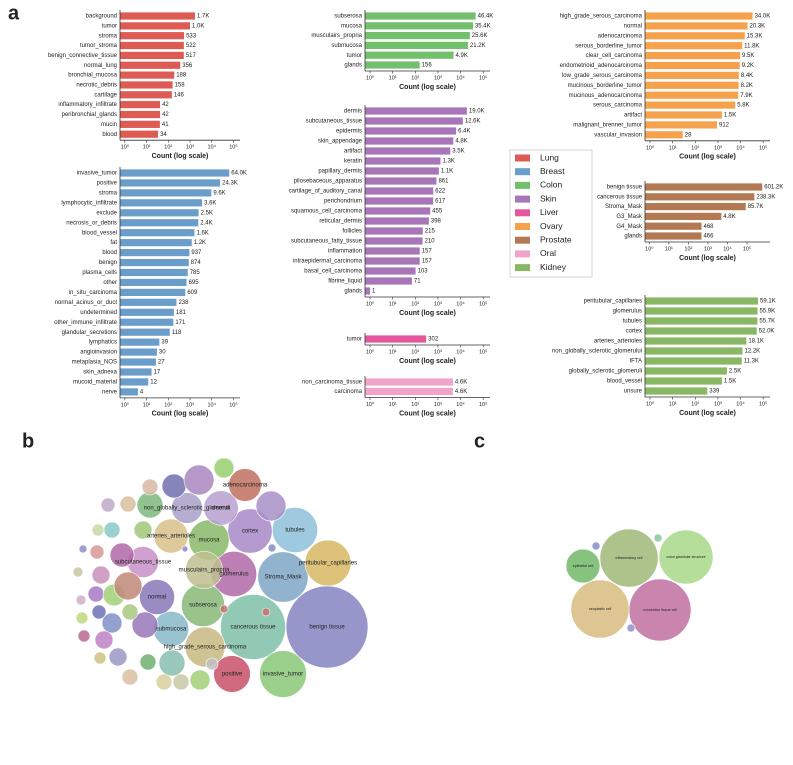 This screenshot has height=765, width=793. I want to click on category-label: stroma, so click(108, 36).